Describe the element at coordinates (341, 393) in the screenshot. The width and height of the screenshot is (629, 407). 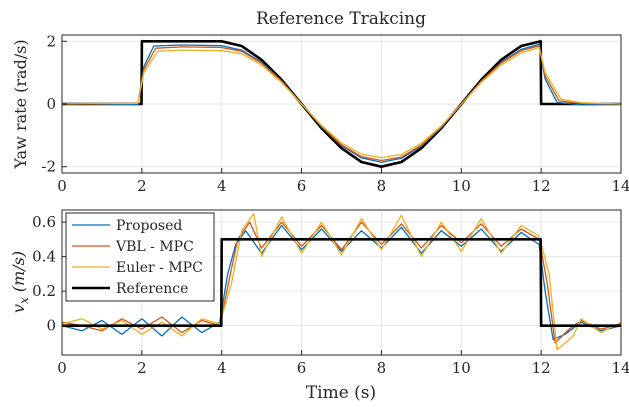
I see `velocity-x-axis-label: Time (s)` at that location.